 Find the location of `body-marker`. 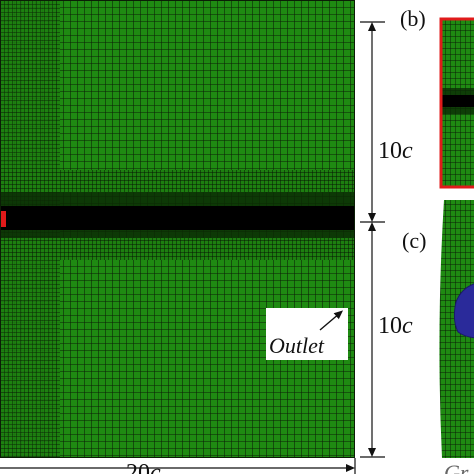

body-marker is located at coordinates (3, 219).